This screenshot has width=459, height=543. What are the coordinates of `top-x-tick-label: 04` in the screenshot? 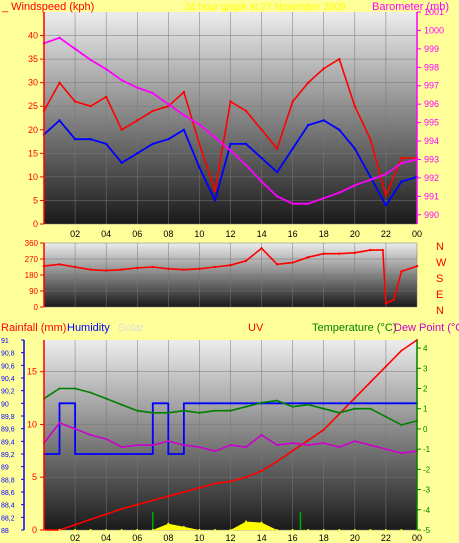 It's located at (106, 234).